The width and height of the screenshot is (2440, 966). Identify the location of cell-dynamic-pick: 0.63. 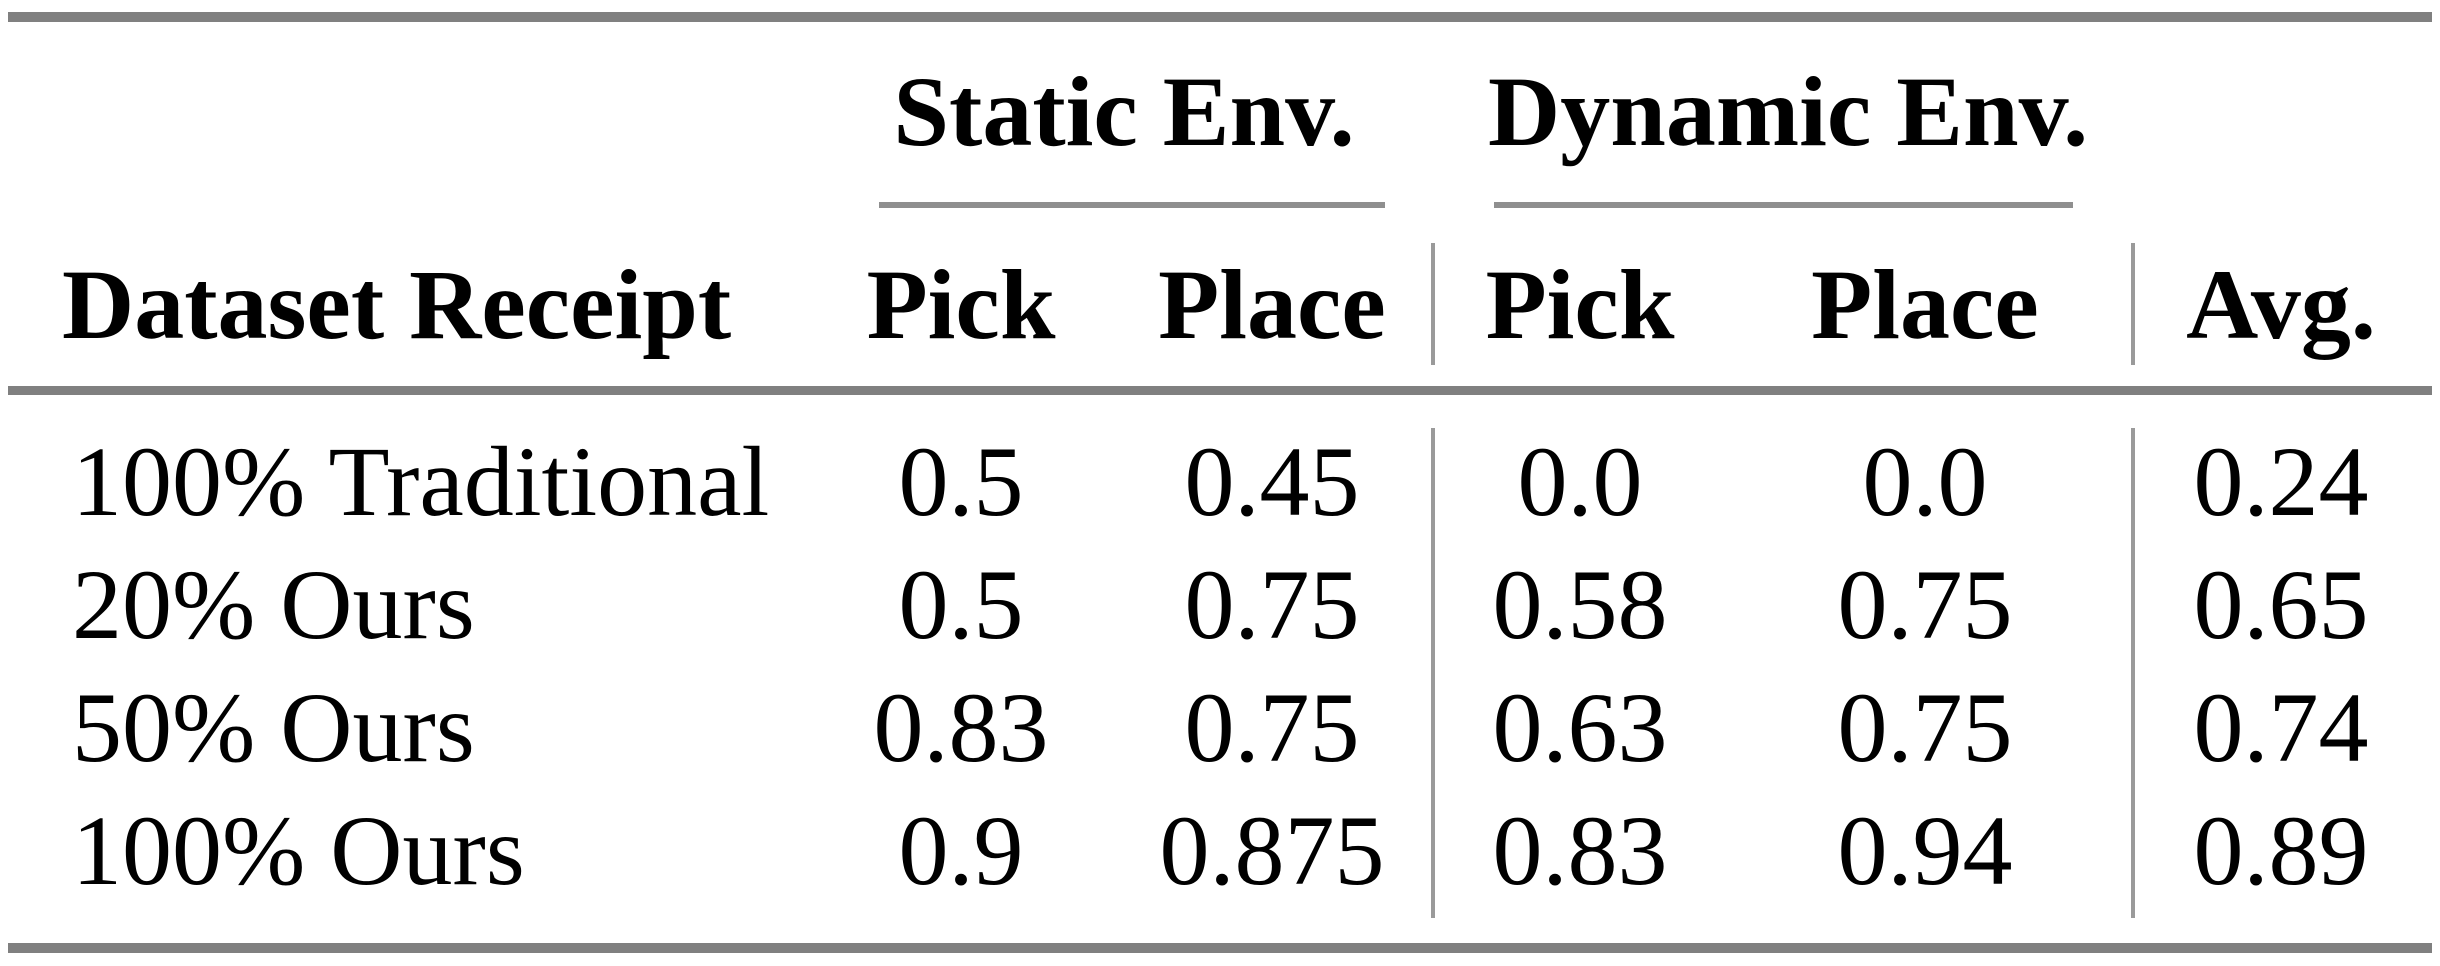
(1580, 727).